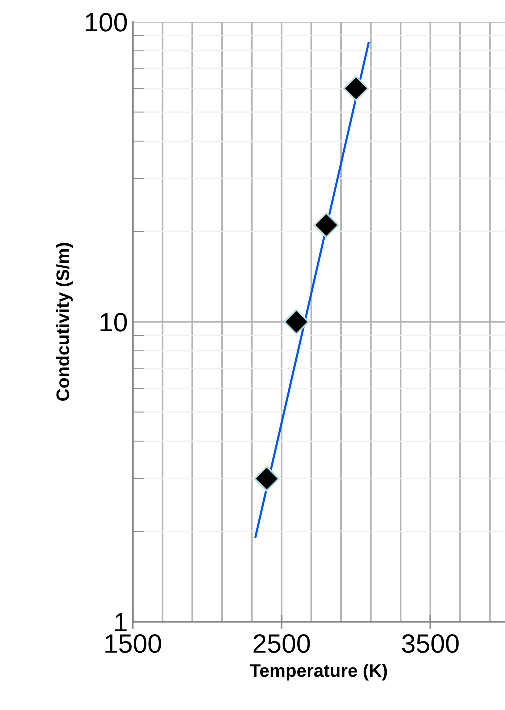  Describe the element at coordinates (107, 22) in the screenshot. I see `y-tick-label: 100` at that location.